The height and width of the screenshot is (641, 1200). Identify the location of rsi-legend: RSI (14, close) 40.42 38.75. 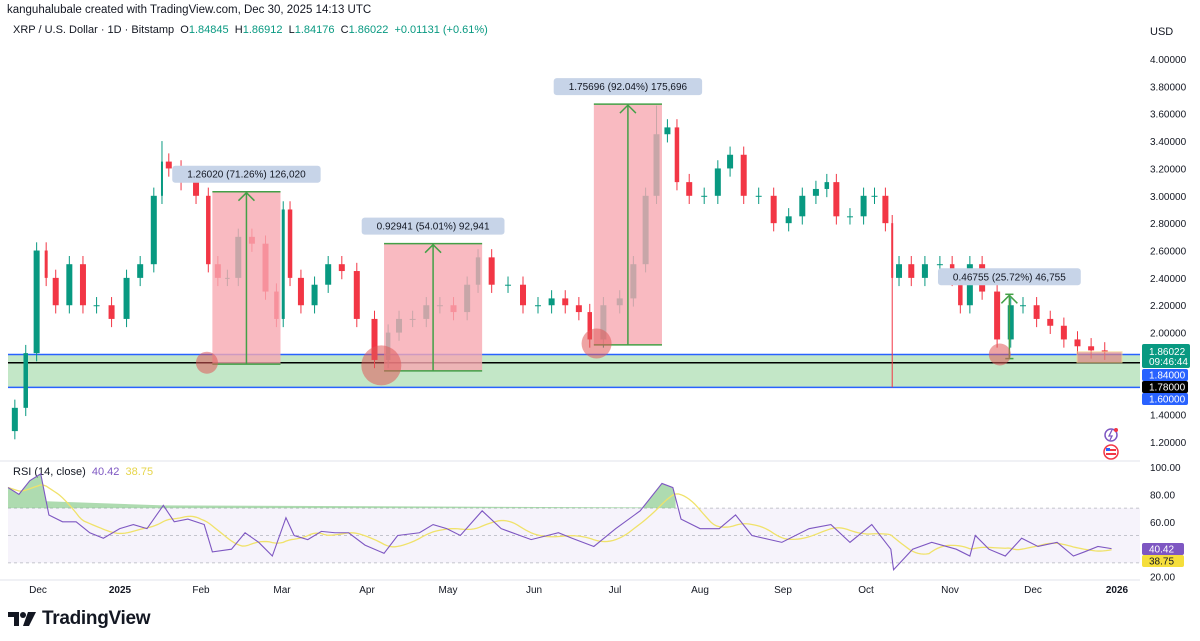
(83, 472).